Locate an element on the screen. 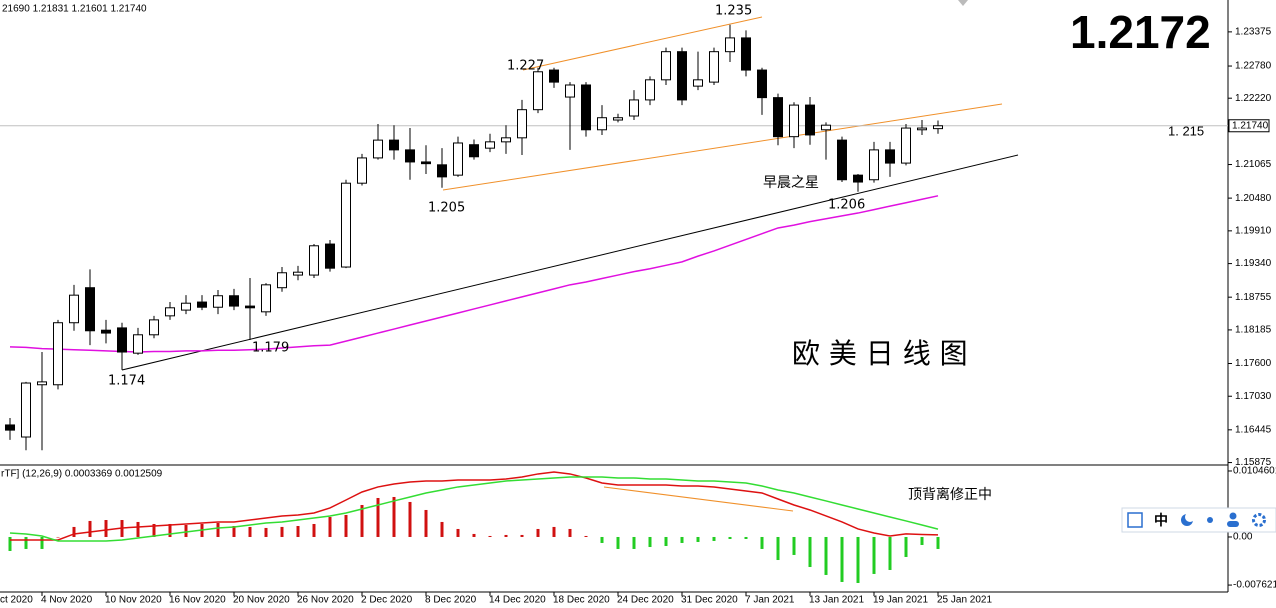 Image resolution: width=1276 pixels, height=608 pixels. annotation: 1.179 is located at coordinates (270, 348).